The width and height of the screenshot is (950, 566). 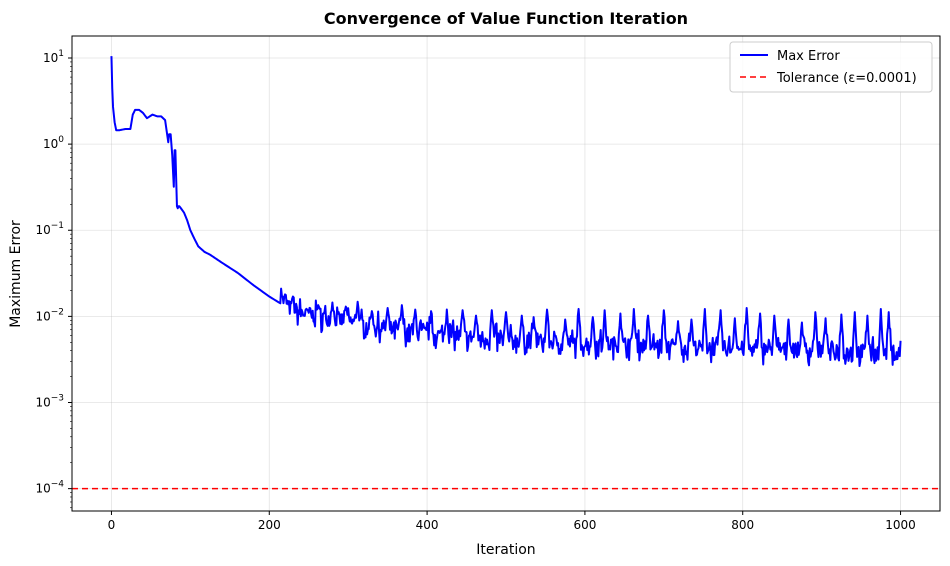 I want to click on legend-box, so click(x=831, y=67).